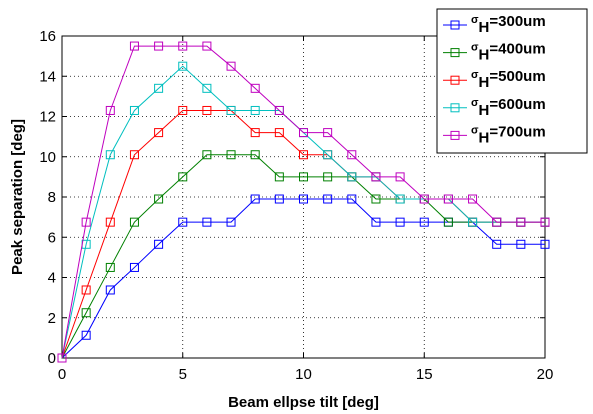 The width and height of the screenshot is (593, 414). What do you see at coordinates (52, 358) in the screenshot?
I see `y-tick-label: 0` at bounding box center [52, 358].